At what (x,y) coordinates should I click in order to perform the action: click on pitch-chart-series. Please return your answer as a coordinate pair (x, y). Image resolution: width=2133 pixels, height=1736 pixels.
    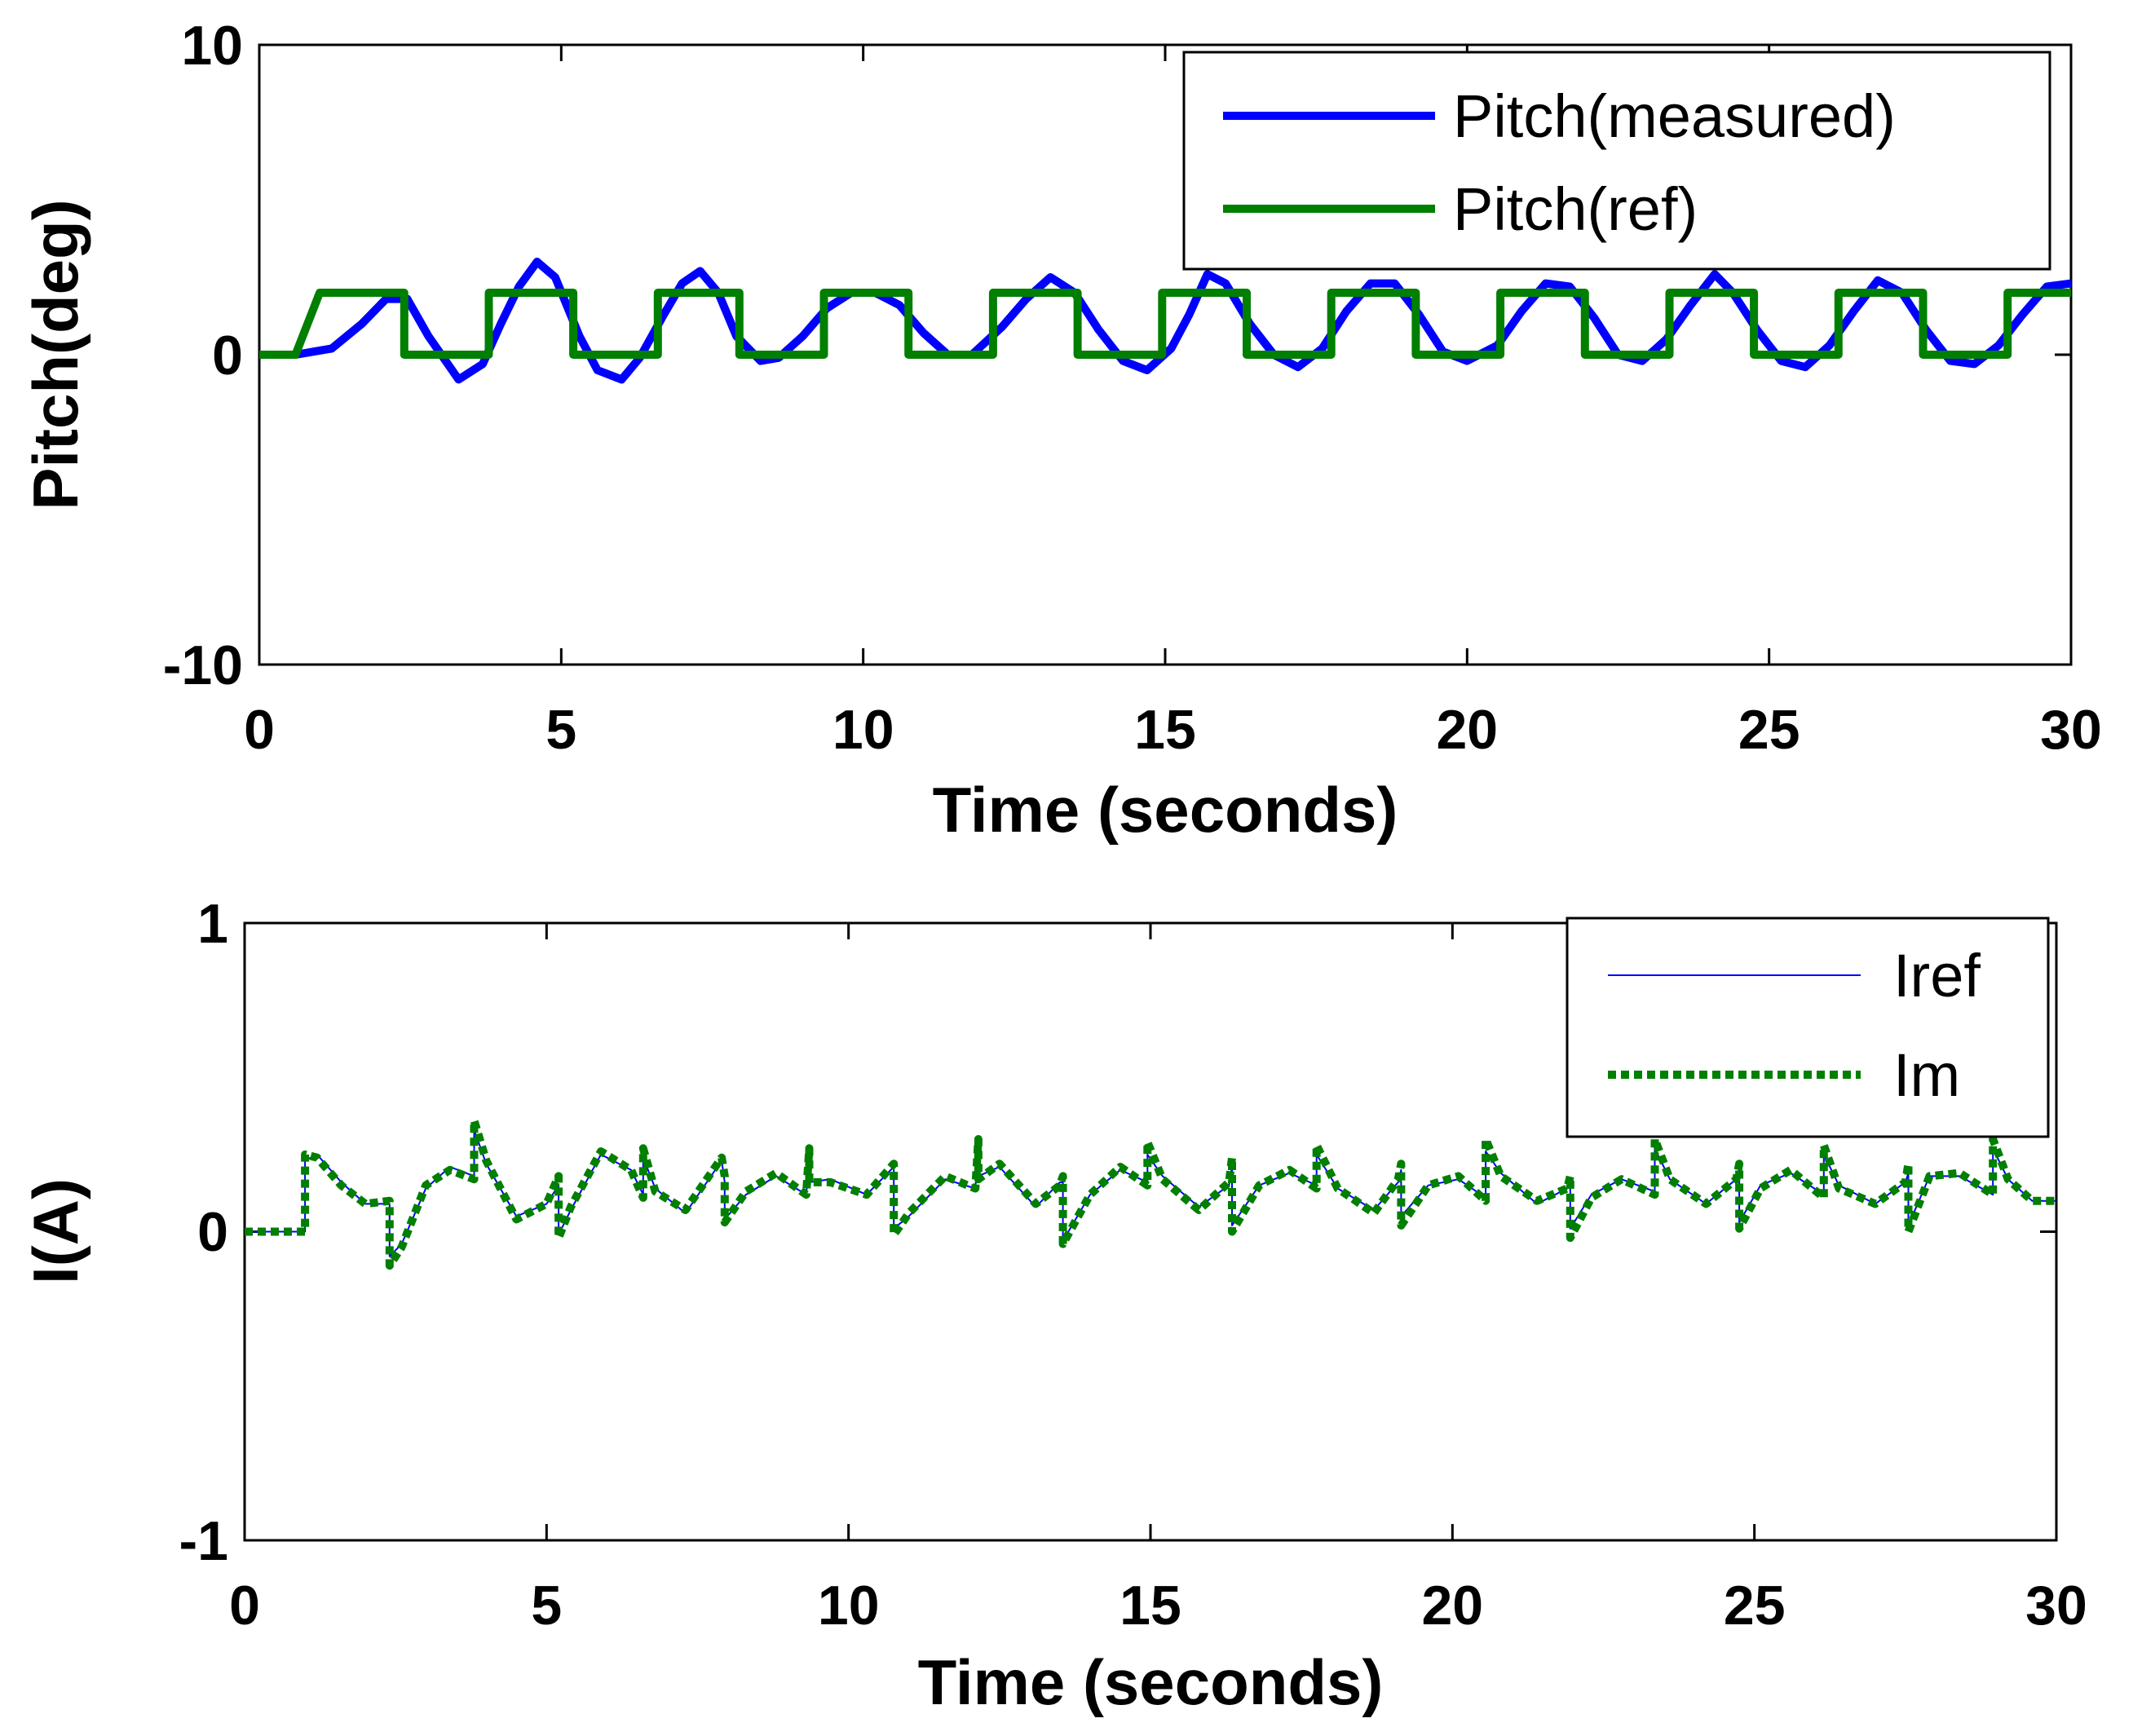
    Looking at the image, I should click on (1166, 321).